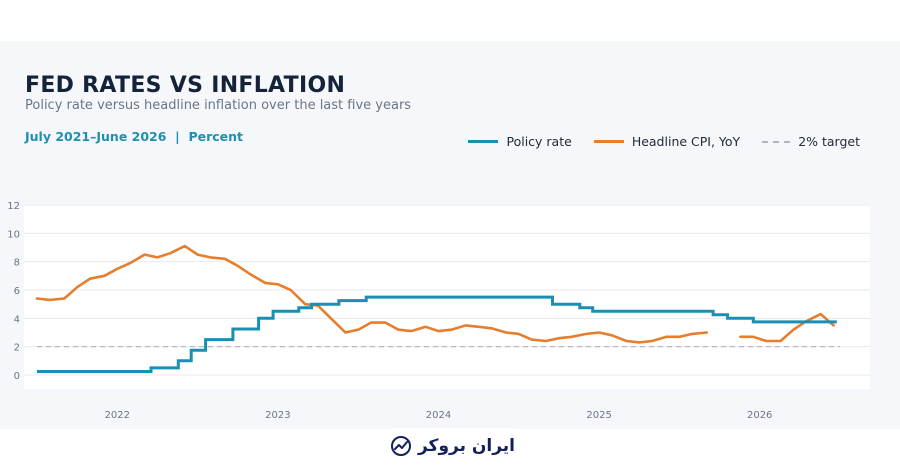 Image resolution: width=900 pixels, height=471 pixels. I want to click on x-tick-label: 2022, so click(117, 415).